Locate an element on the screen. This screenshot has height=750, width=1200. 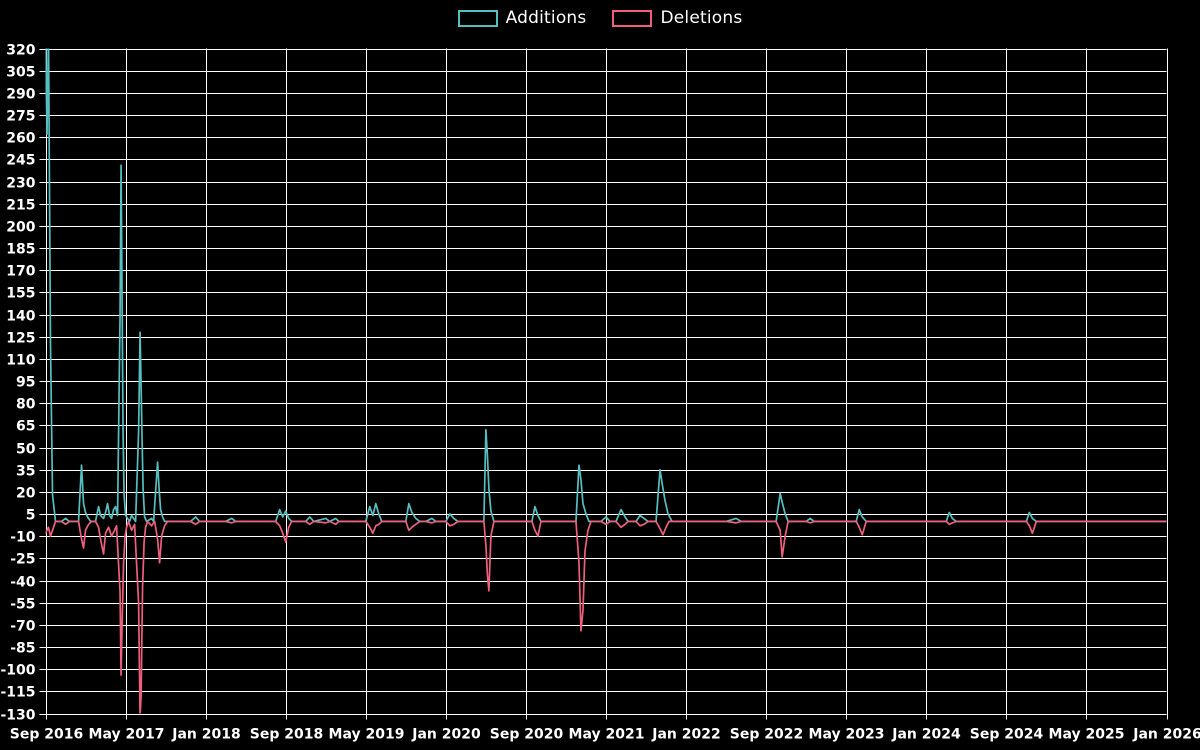
y-tick-label: 275 is located at coordinates (20, 117).